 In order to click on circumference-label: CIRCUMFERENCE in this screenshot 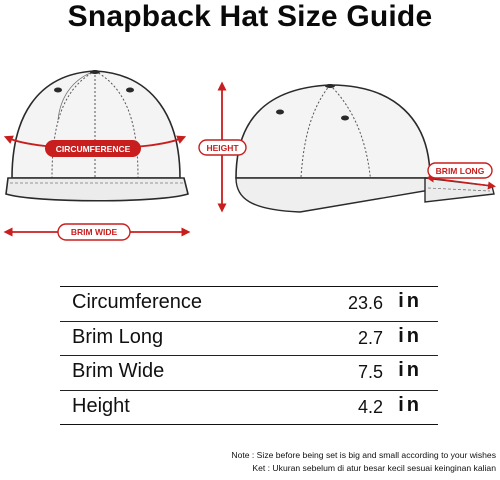, I will do `click(93, 148)`.